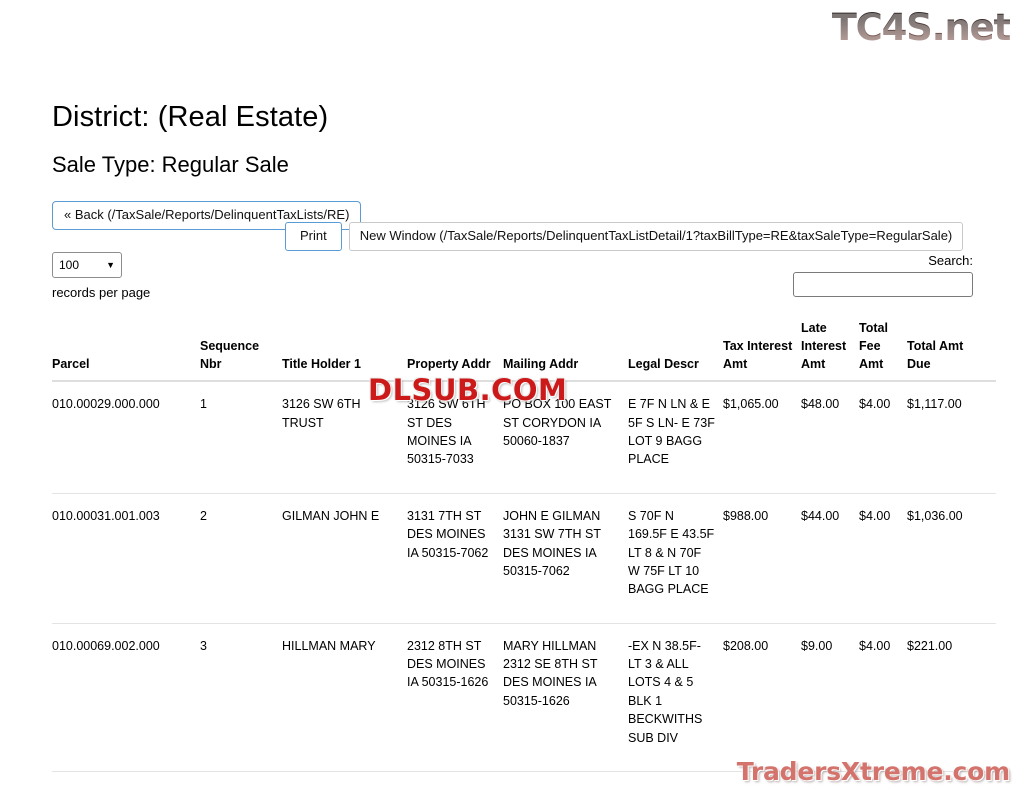  What do you see at coordinates (455, 558) in the screenshot?
I see `cell-property-addr: 3131 7TH ST DES MOINES IA 50315-7062` at bounding box center [455, 558].